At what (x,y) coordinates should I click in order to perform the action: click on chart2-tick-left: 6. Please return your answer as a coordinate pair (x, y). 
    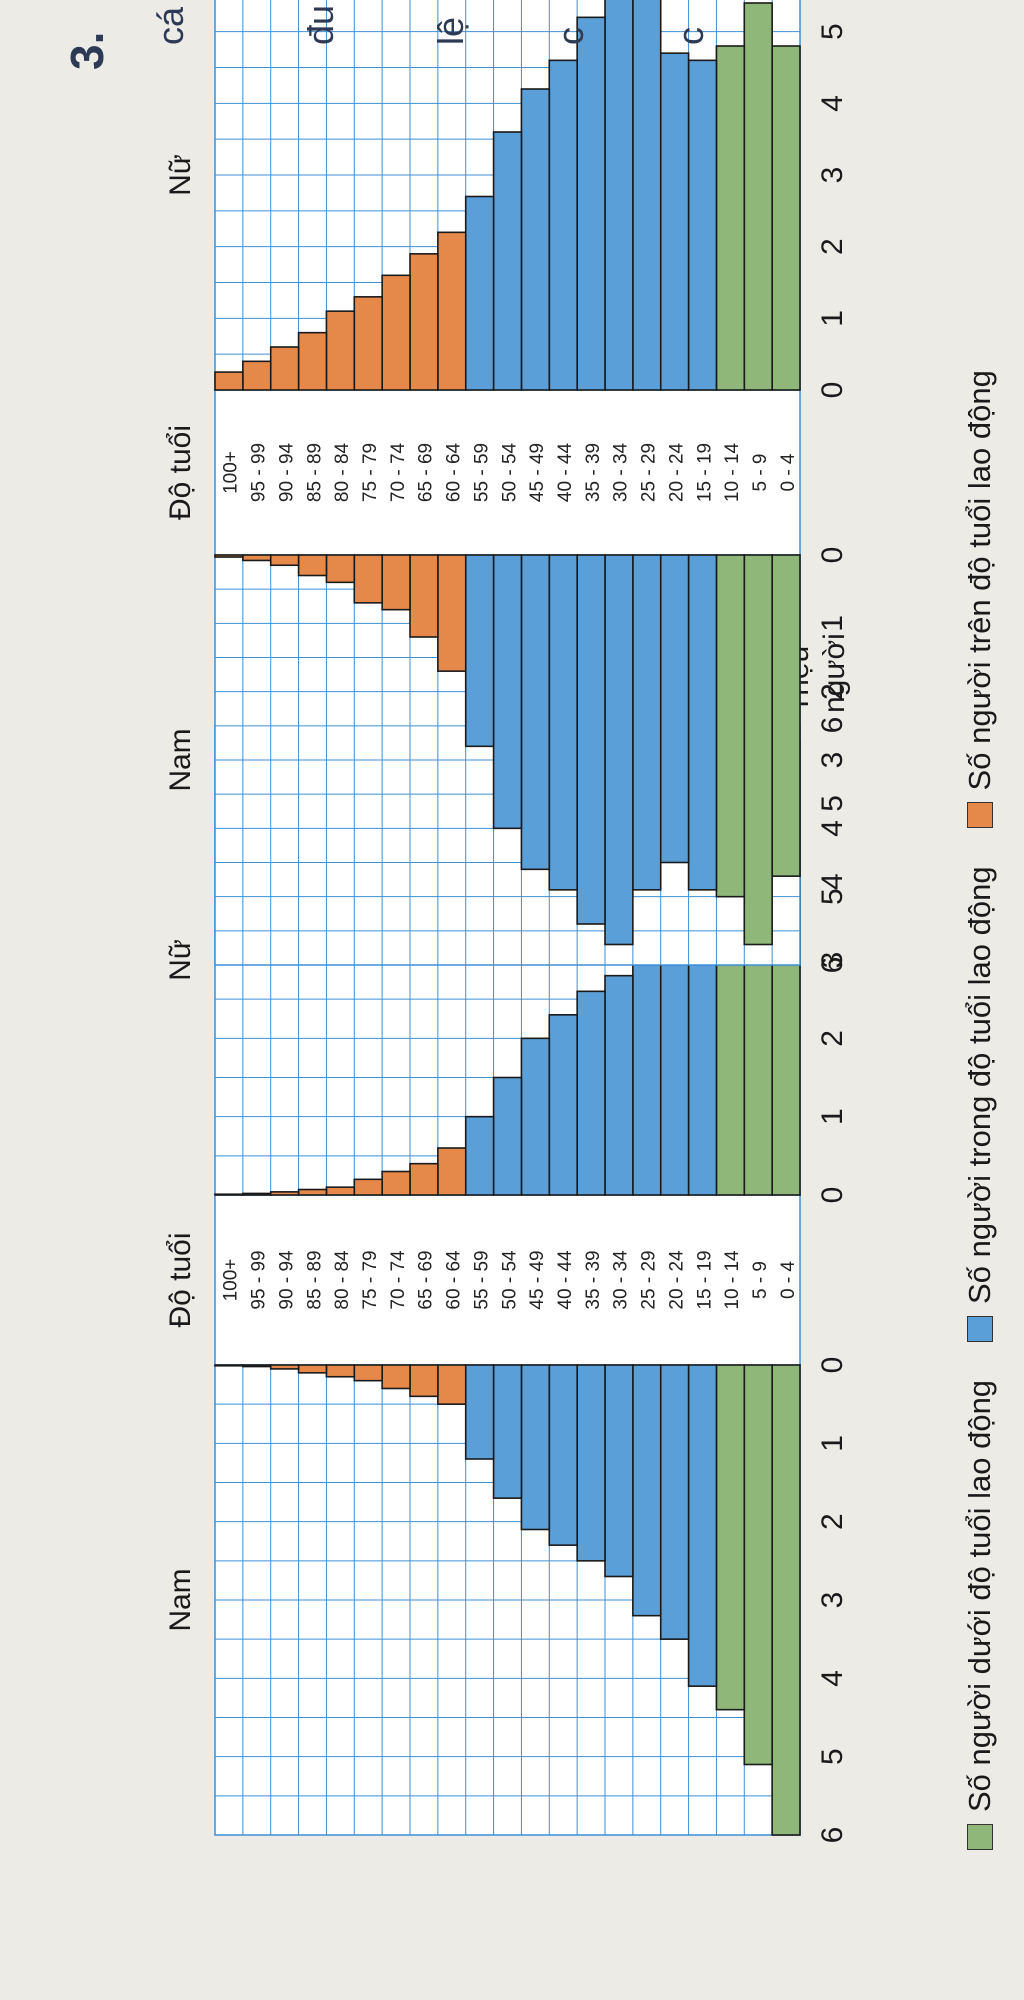
    Looking at the image, I should click on (832, 965).